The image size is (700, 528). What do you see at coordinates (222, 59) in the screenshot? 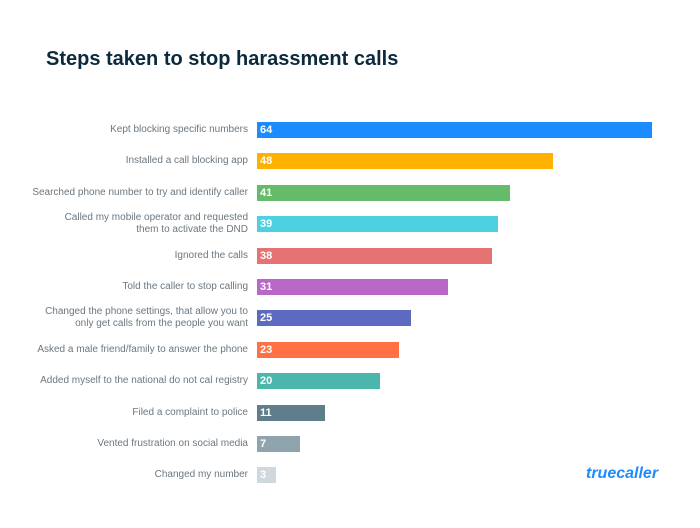
I see `chart-title: Steps taken to stop harassment calls` at bounding box center [222, 59].